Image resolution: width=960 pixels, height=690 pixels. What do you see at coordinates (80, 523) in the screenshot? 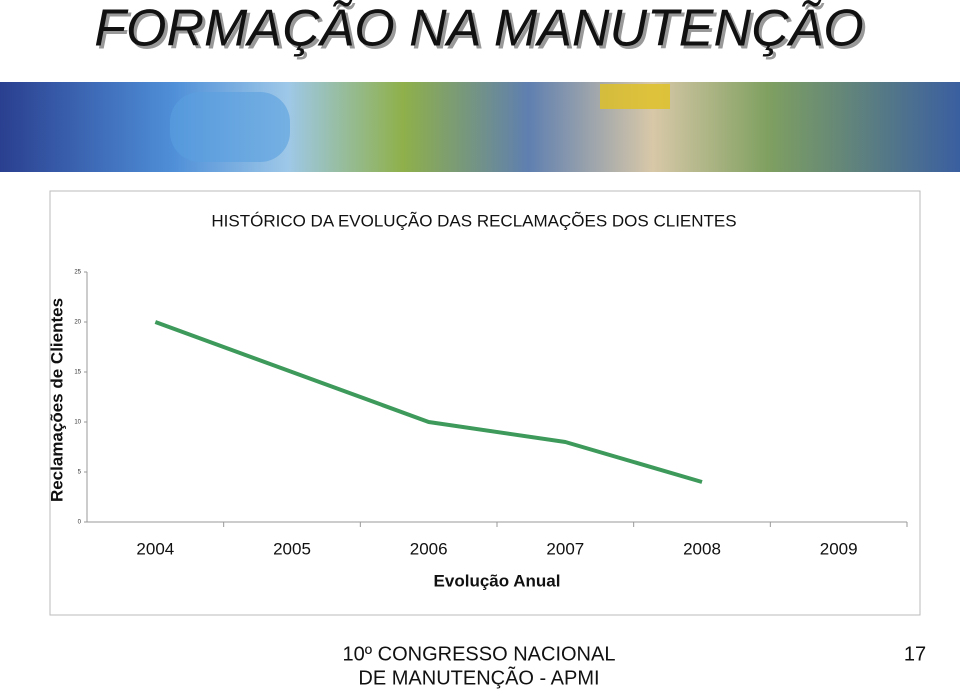
I see `y-tick-label: 0` at bounding box center [80, 523].